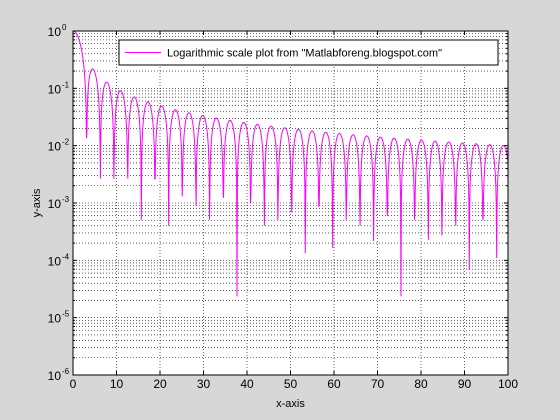 This screenshot has height=420, width=560. I want to click on y-tick-label-exponent: -6, so click(66, 371).